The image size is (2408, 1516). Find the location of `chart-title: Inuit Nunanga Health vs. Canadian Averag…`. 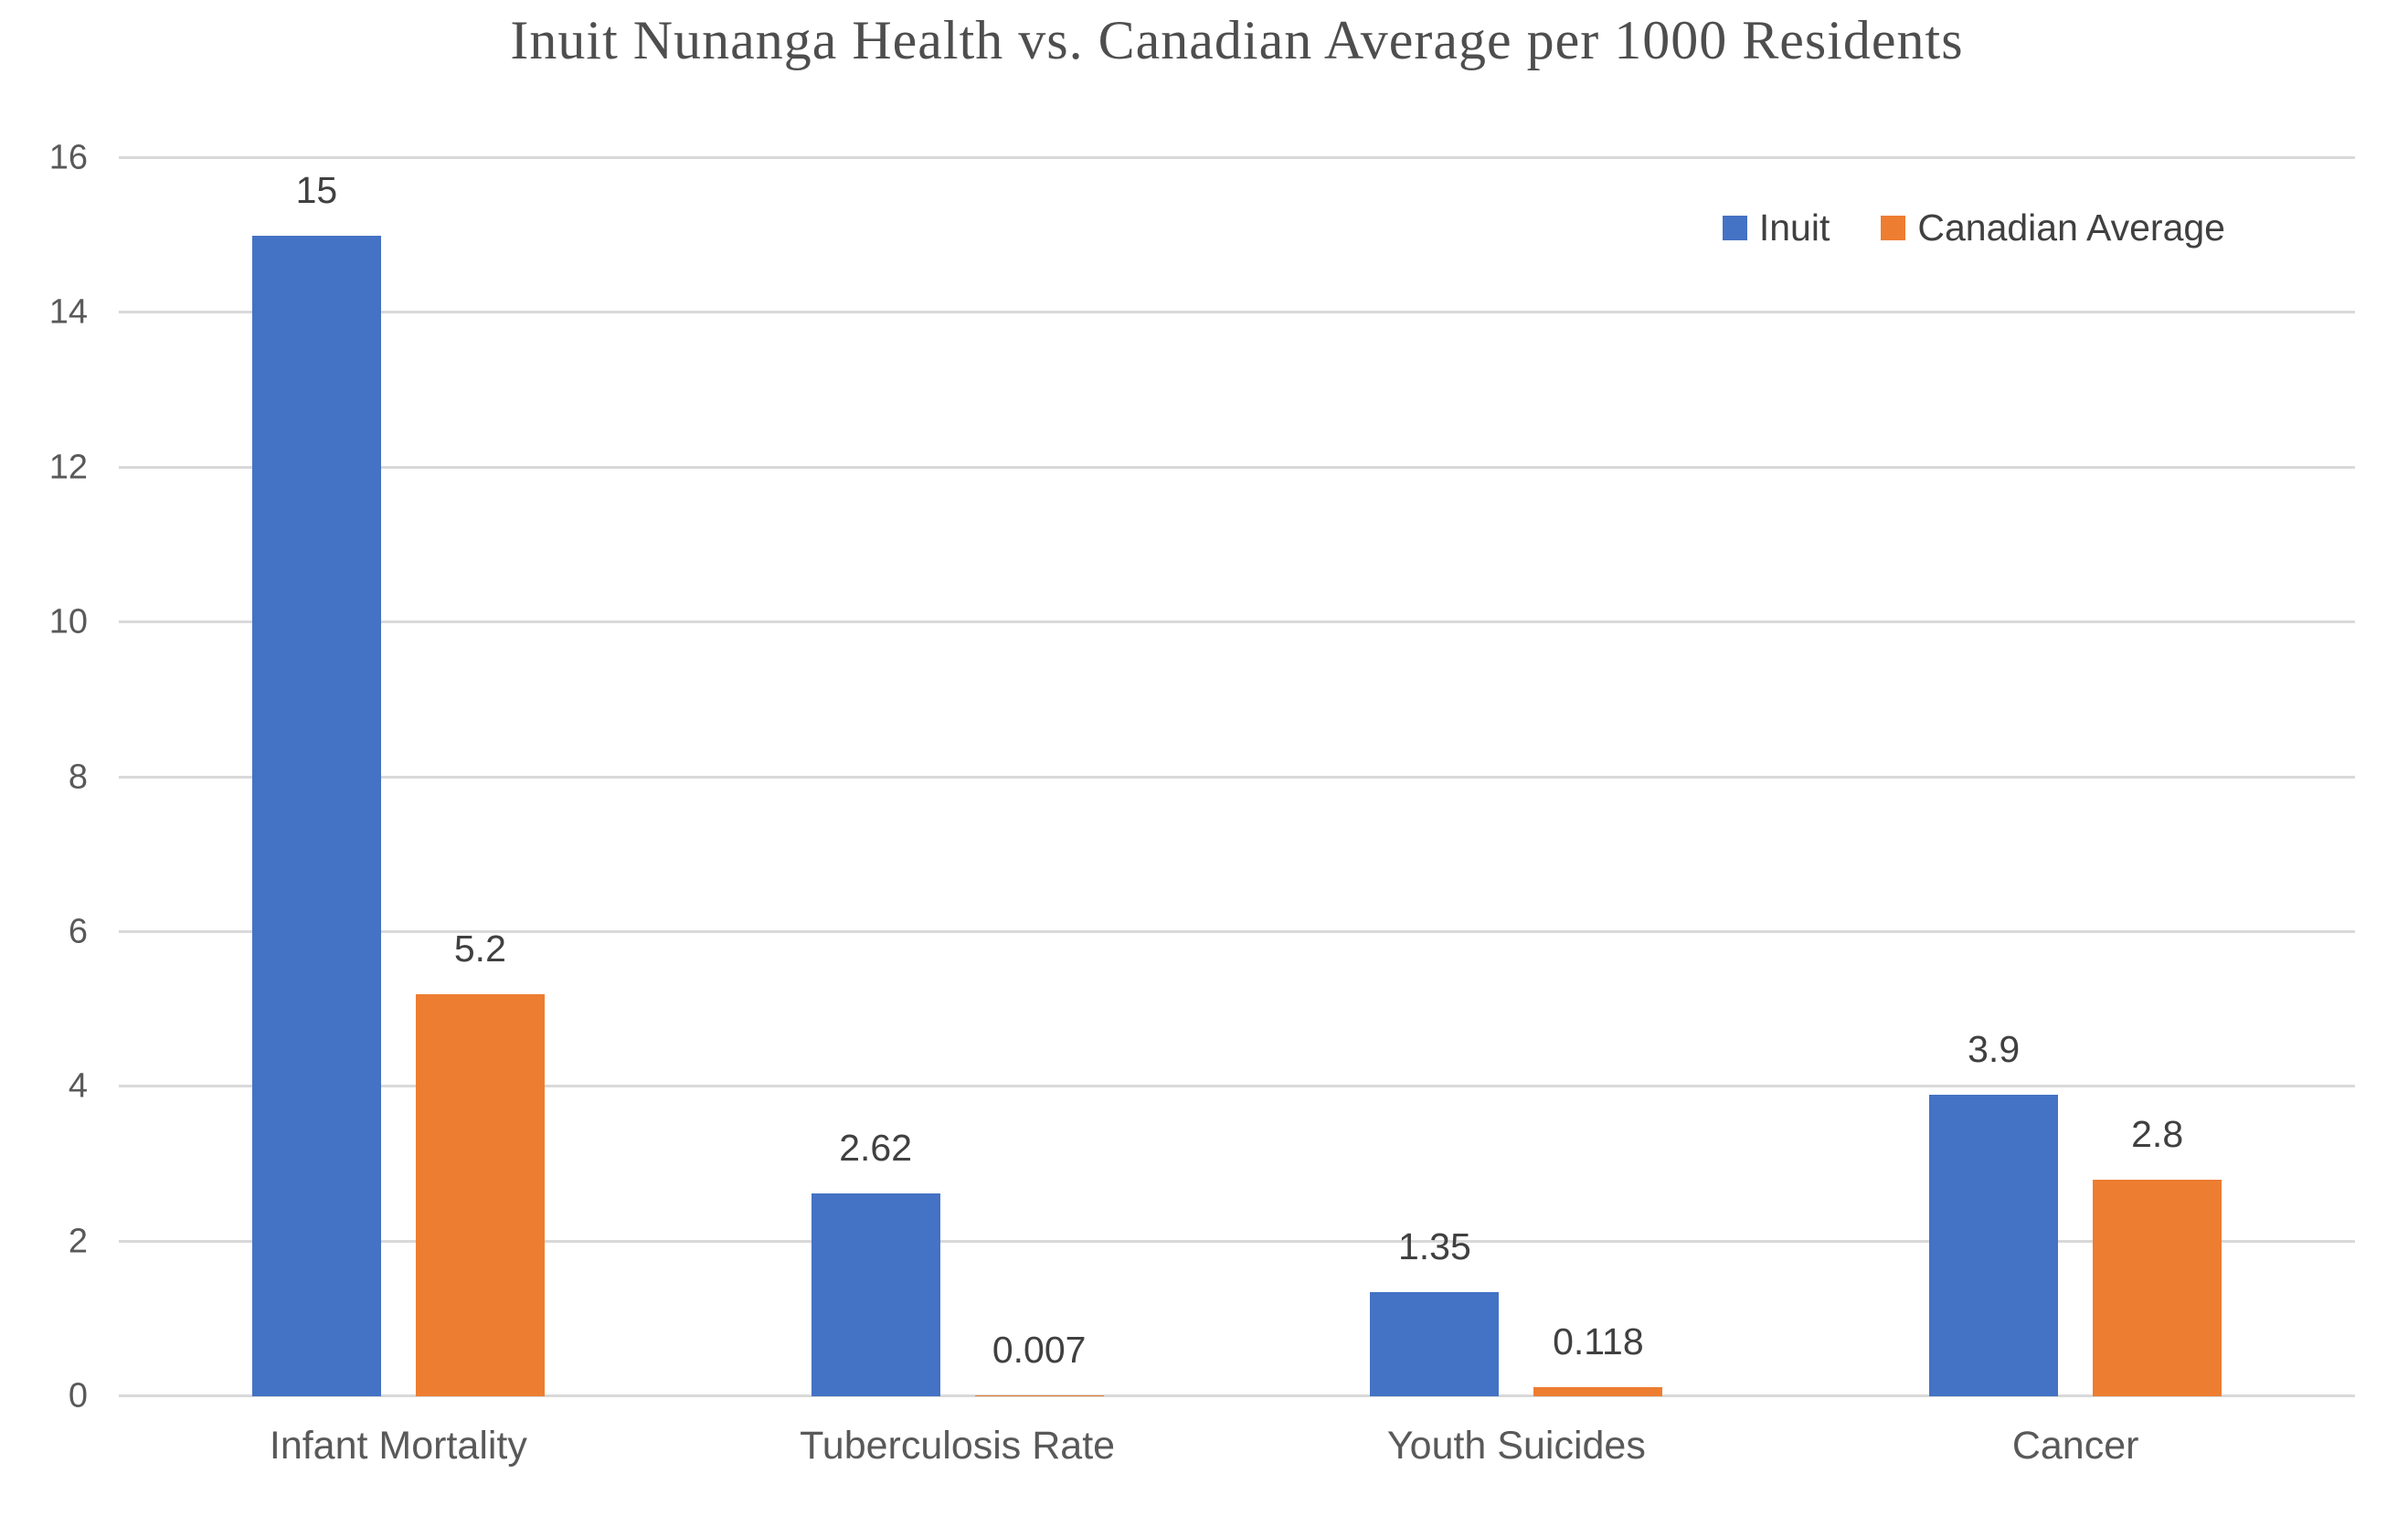

chart-title: Inuit Nunanga Health vs. Canadian Averag… is located at coordinates (1237, 40).